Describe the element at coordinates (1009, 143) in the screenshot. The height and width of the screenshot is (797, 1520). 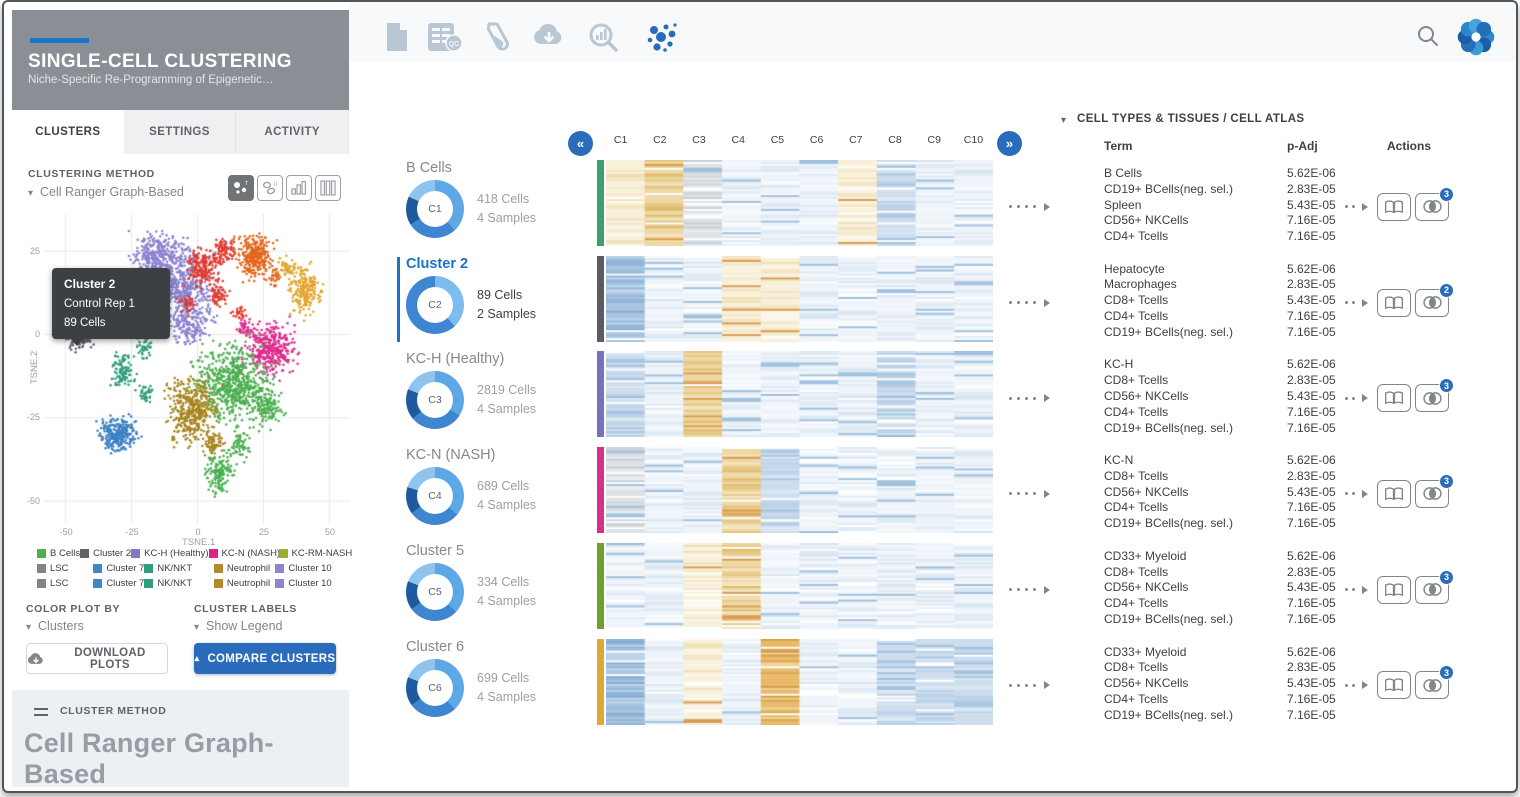
I see `scroll-right-button: »` at that location.